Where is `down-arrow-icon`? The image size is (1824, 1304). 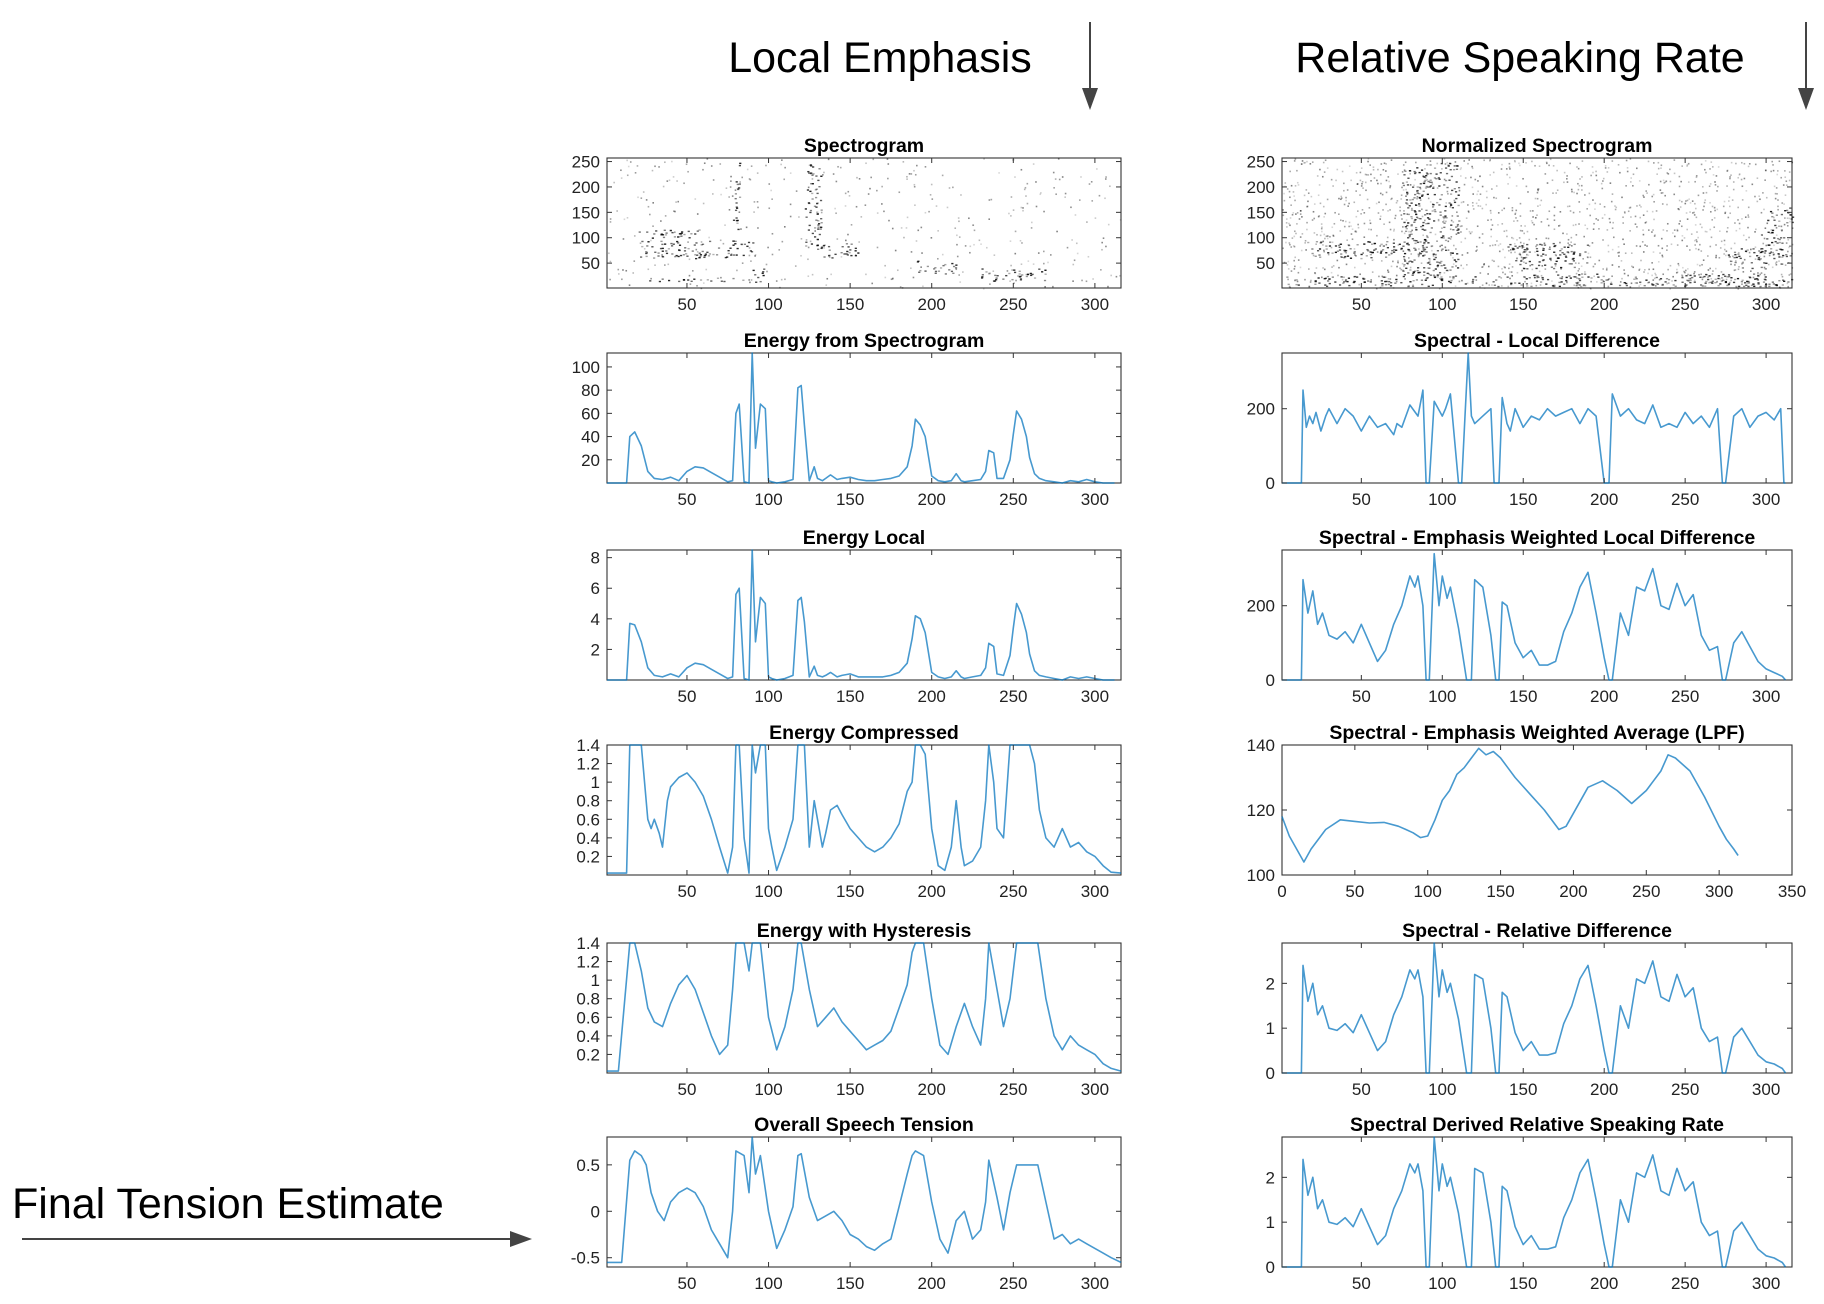 down-arrow-icon is located at coordinates (1090, 66).